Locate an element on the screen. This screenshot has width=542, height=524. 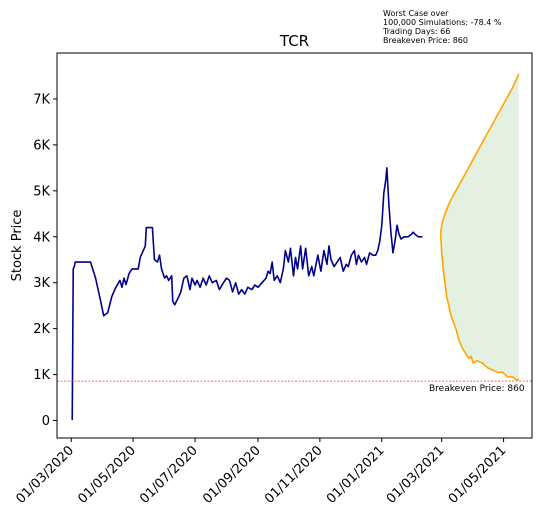
annotation-line-3: Trading Days: 66 is located at coordinates (417, 31).